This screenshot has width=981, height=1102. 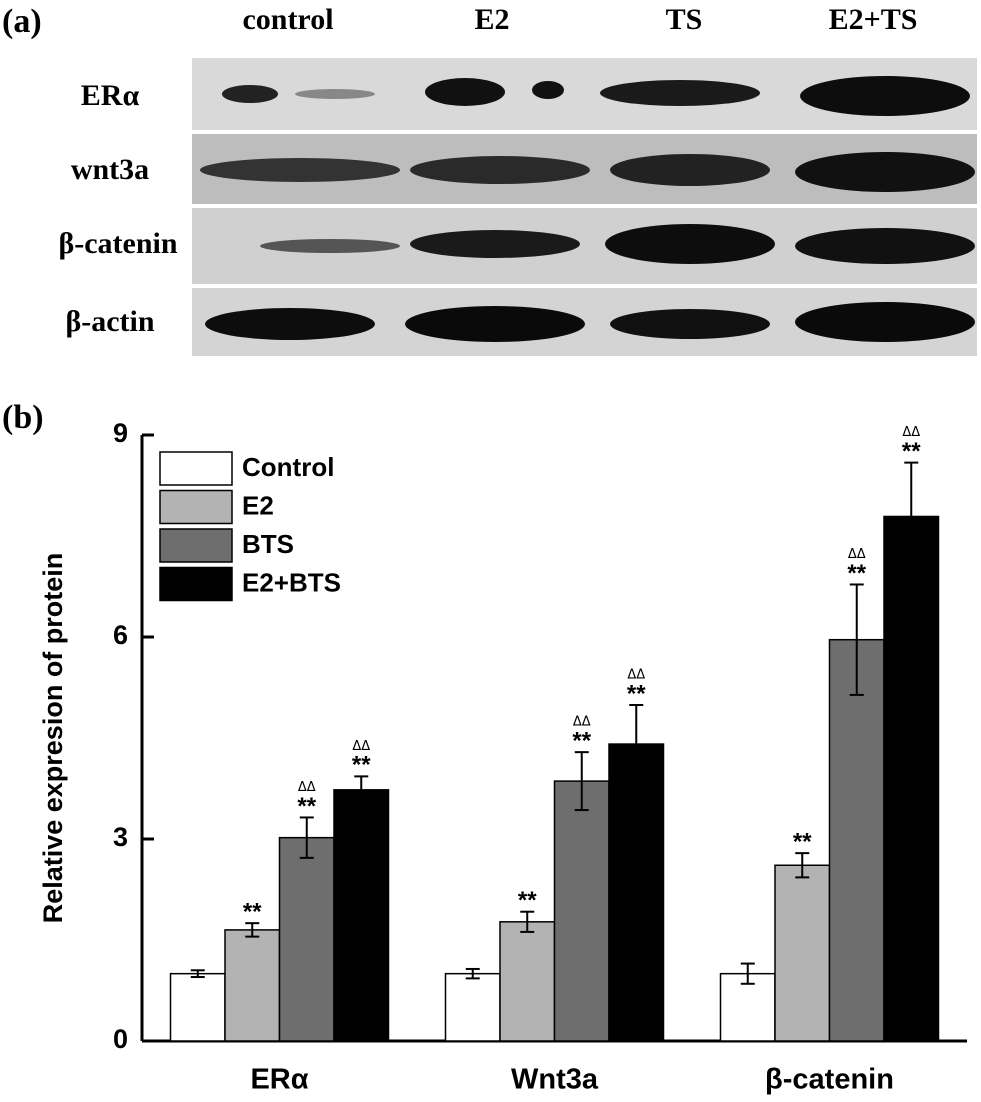 What do you see at coordinates (23, 417) in the screenshot?
I see `panel-label: (b)` at bounding box center [23, 417].